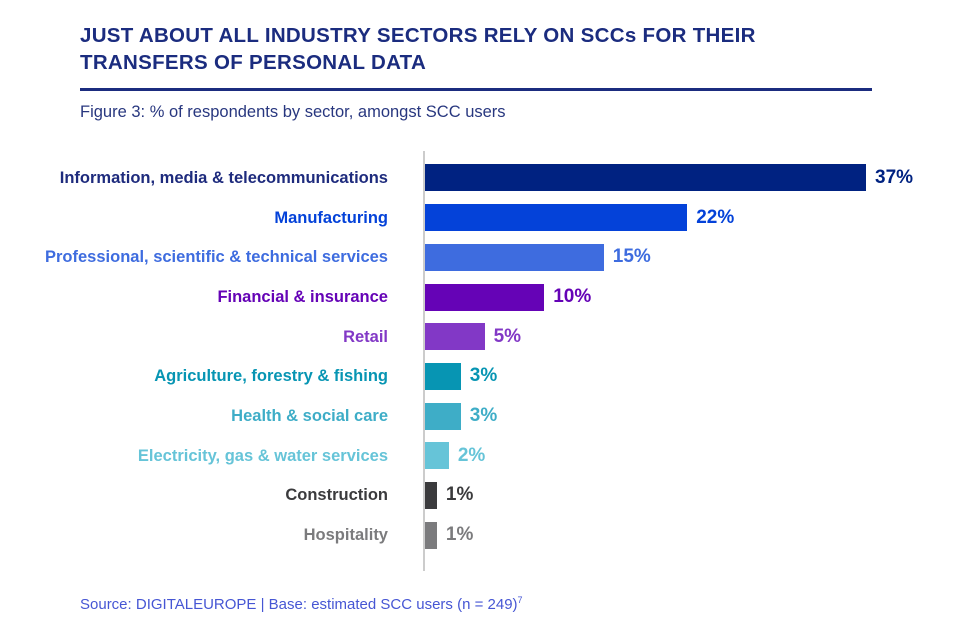 This screenshot has width=965, height=631. What do you see at coordinates (331, 217) in the screenshot?
I see `category-label: Manufacturing` at bounding box center [331, 217].